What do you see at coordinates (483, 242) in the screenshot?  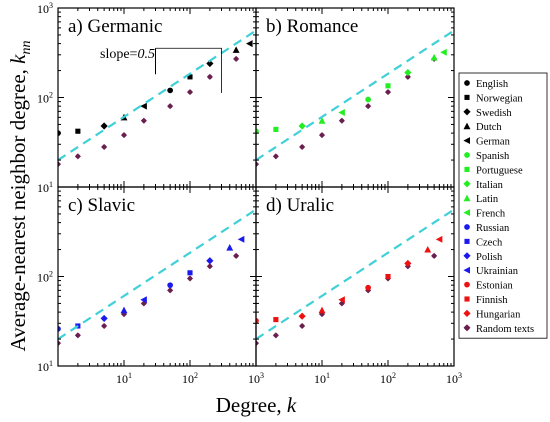 I see `legend-item: Czech` at bounding box center [483, 242].